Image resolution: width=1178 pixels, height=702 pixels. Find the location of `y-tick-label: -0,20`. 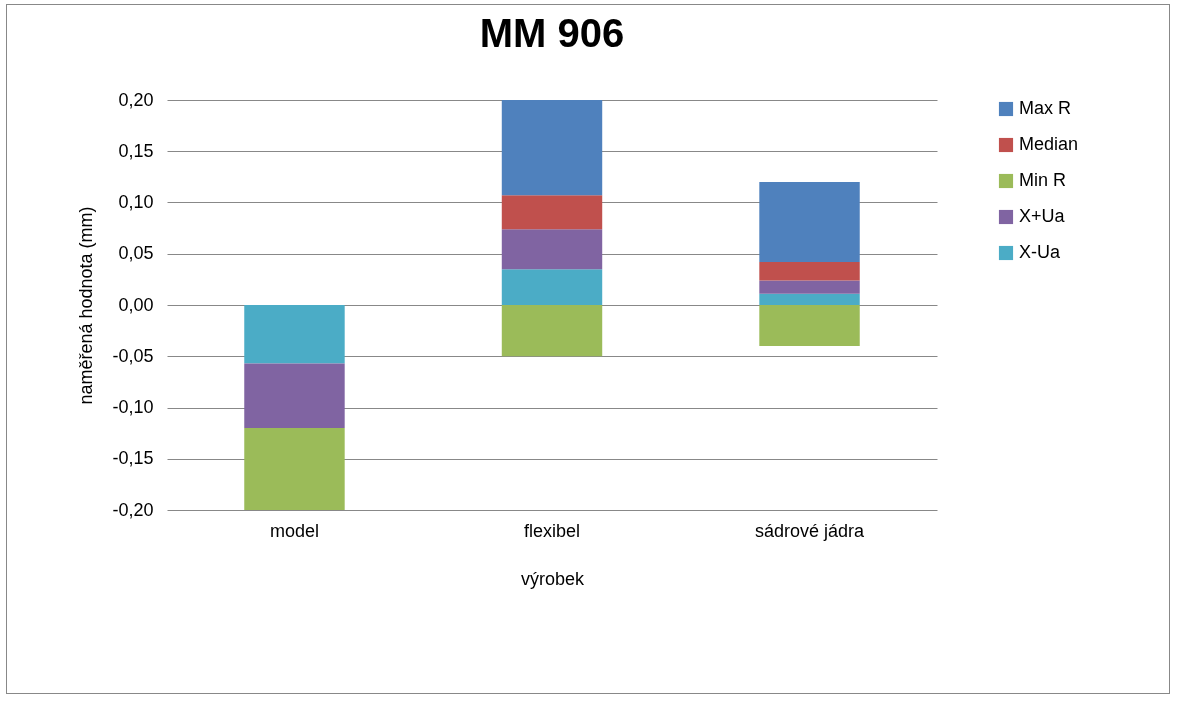

y-tick-label: -0,20 is located at coordinates (133, 509).